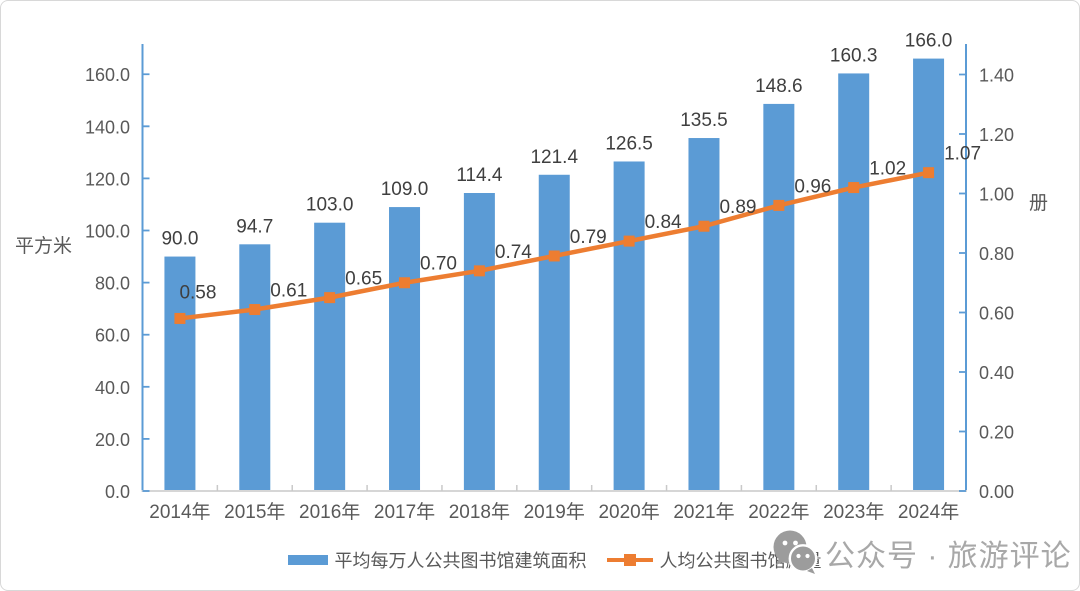  Describe the element at coordinates (663, 222) in the screenshot. I see `line-value-label: 0.84` at that location.